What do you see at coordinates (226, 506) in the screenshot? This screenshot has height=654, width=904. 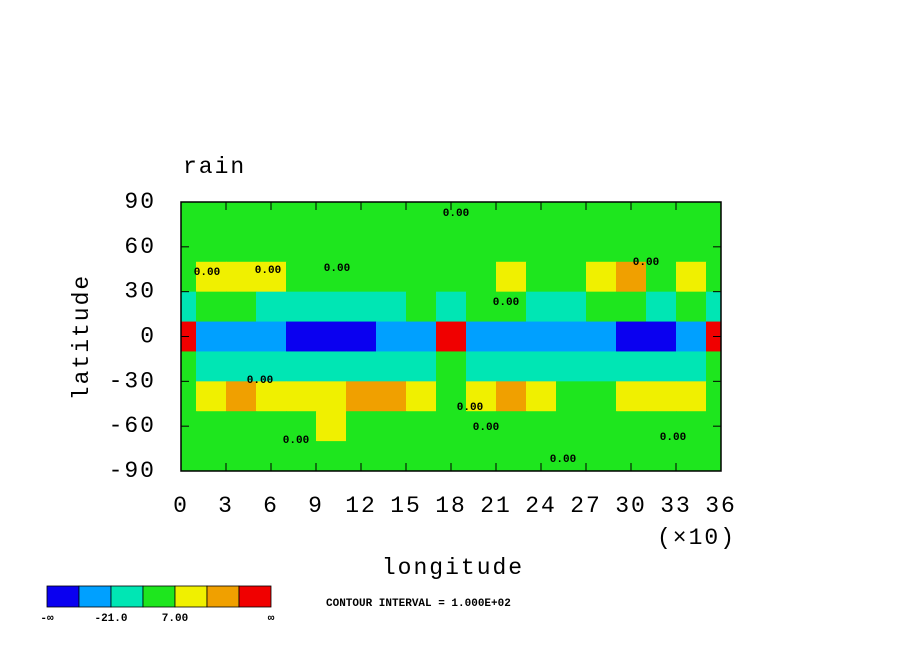 I see `x-tick-label: 3` at bounding box center [226, 506].